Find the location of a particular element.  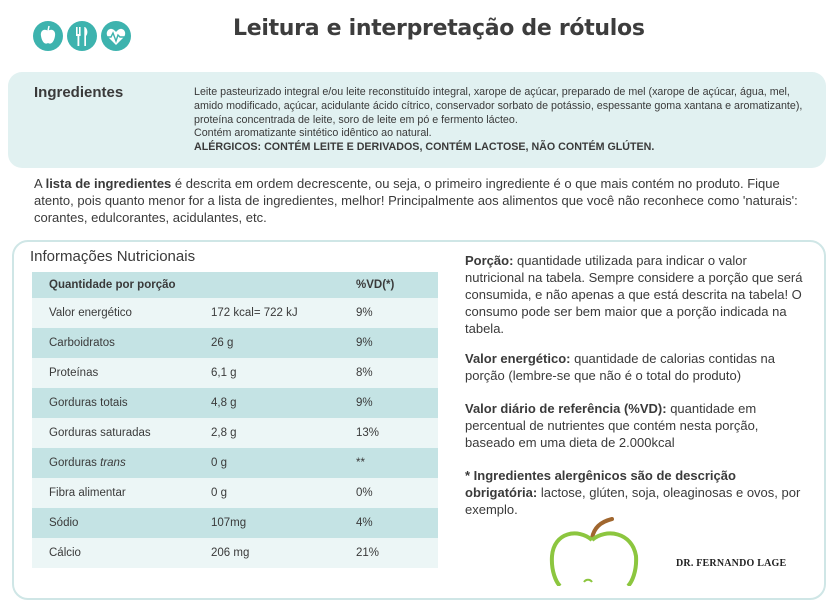

header-amount is located at coordinates (283, 285).